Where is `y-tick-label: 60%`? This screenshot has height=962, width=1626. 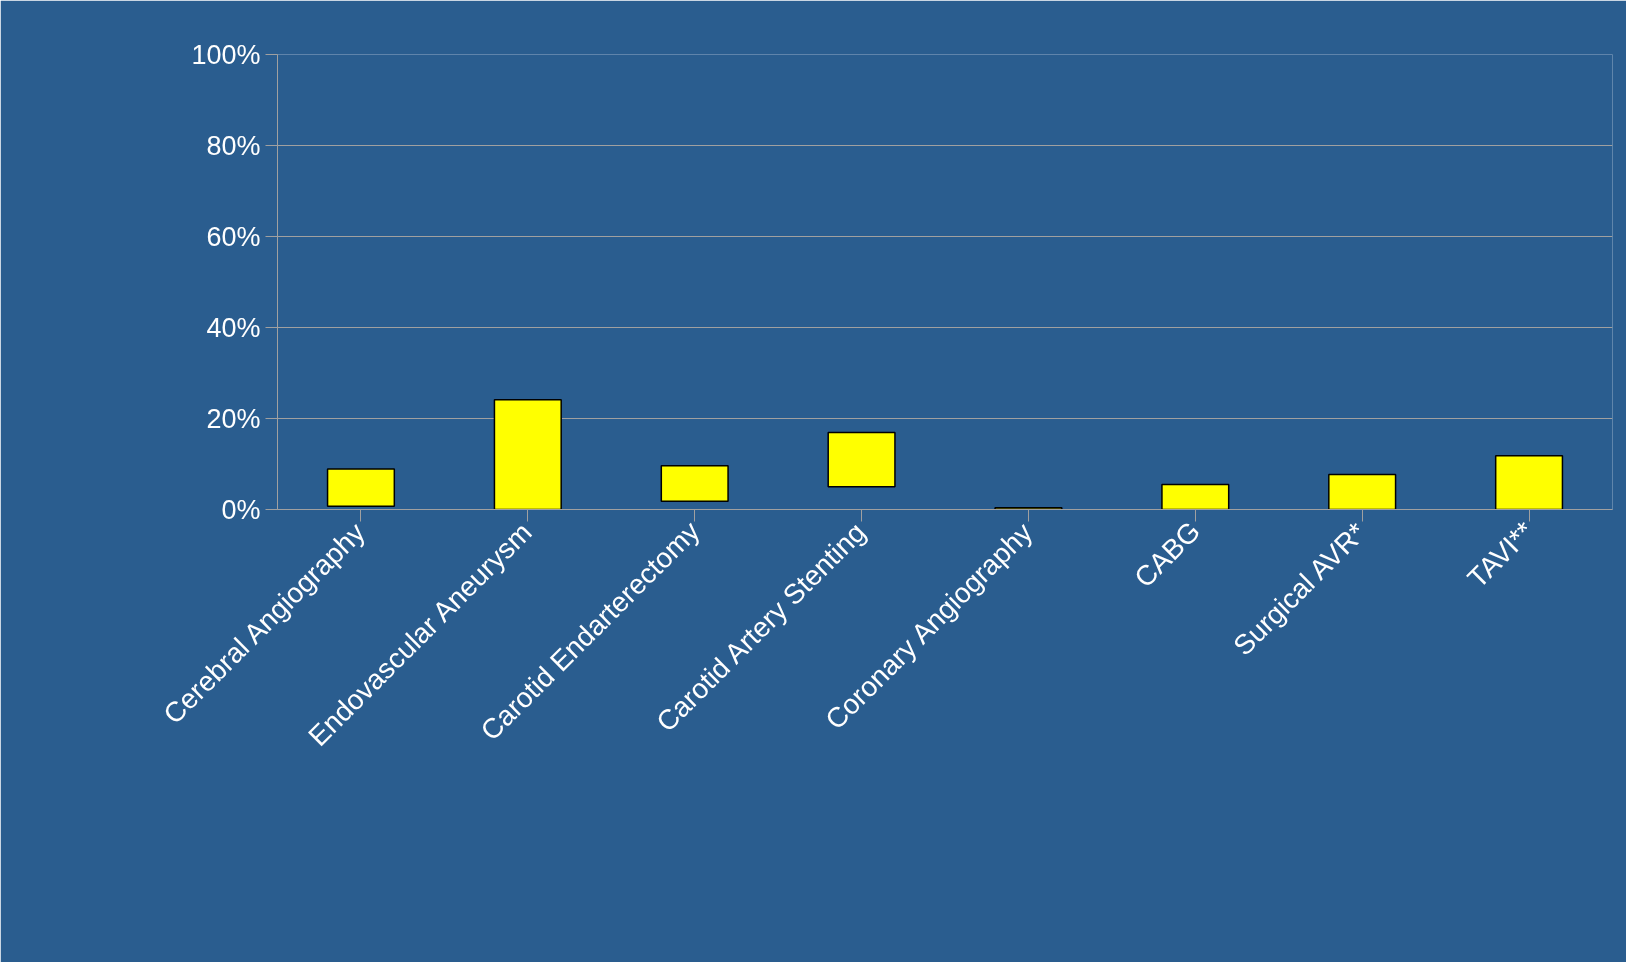 y-tick-label: 60% is located at coordinates (233, 236).